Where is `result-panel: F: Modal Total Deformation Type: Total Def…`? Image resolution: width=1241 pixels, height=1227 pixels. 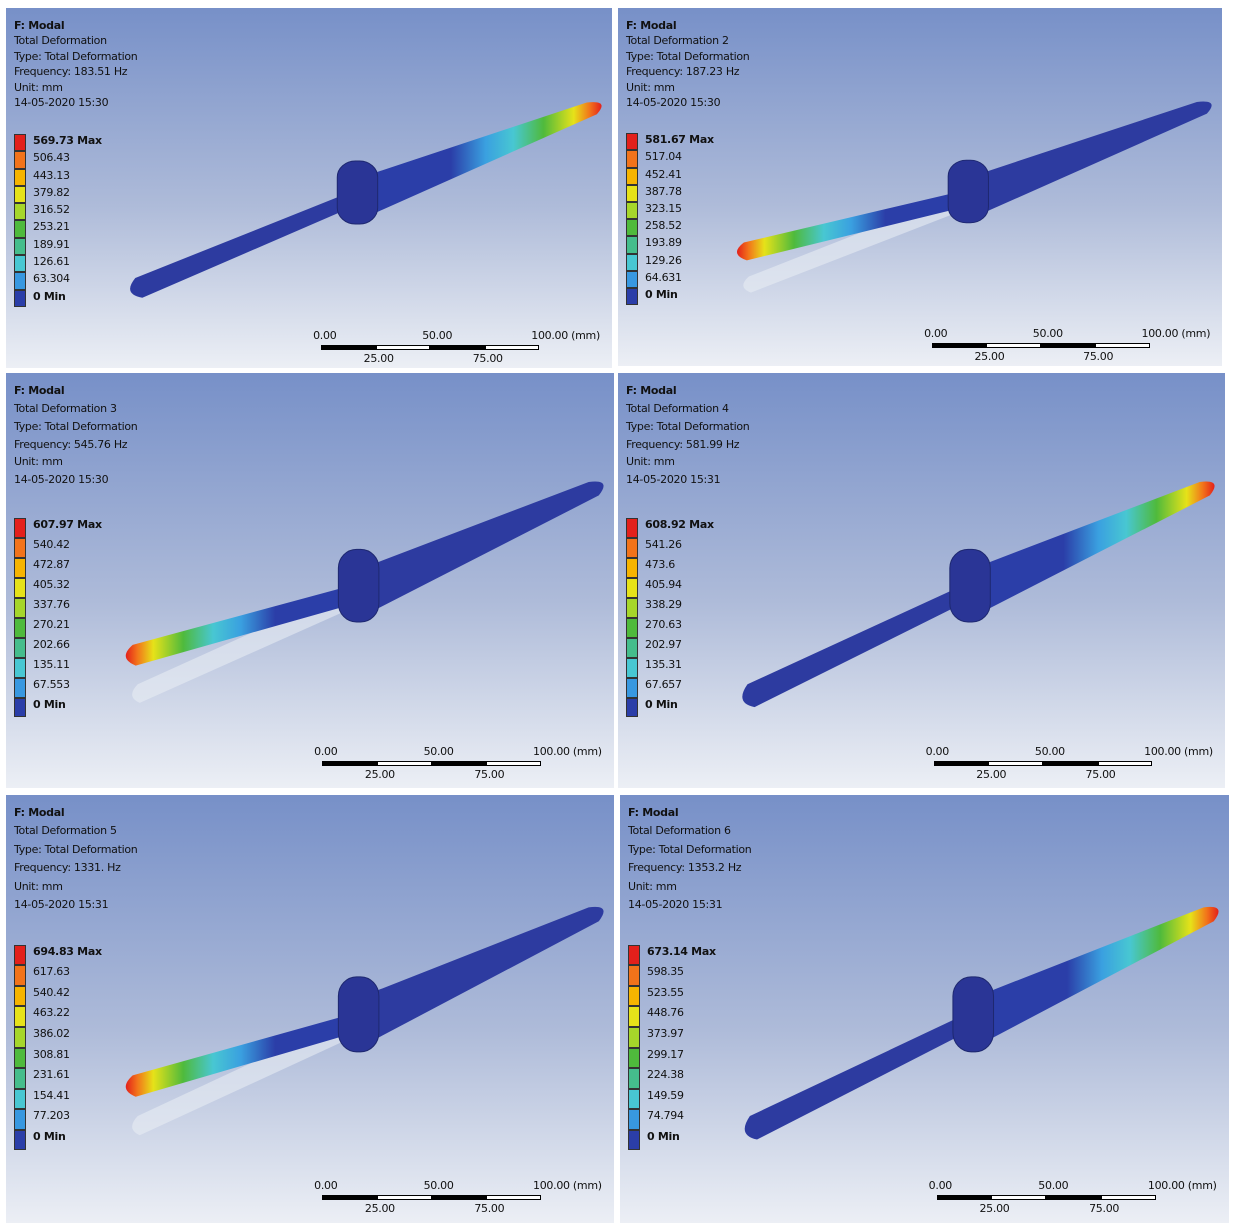
result-panel: F: Modal Total Deformation Type: Total Def… is located at coordinates (309, 188).